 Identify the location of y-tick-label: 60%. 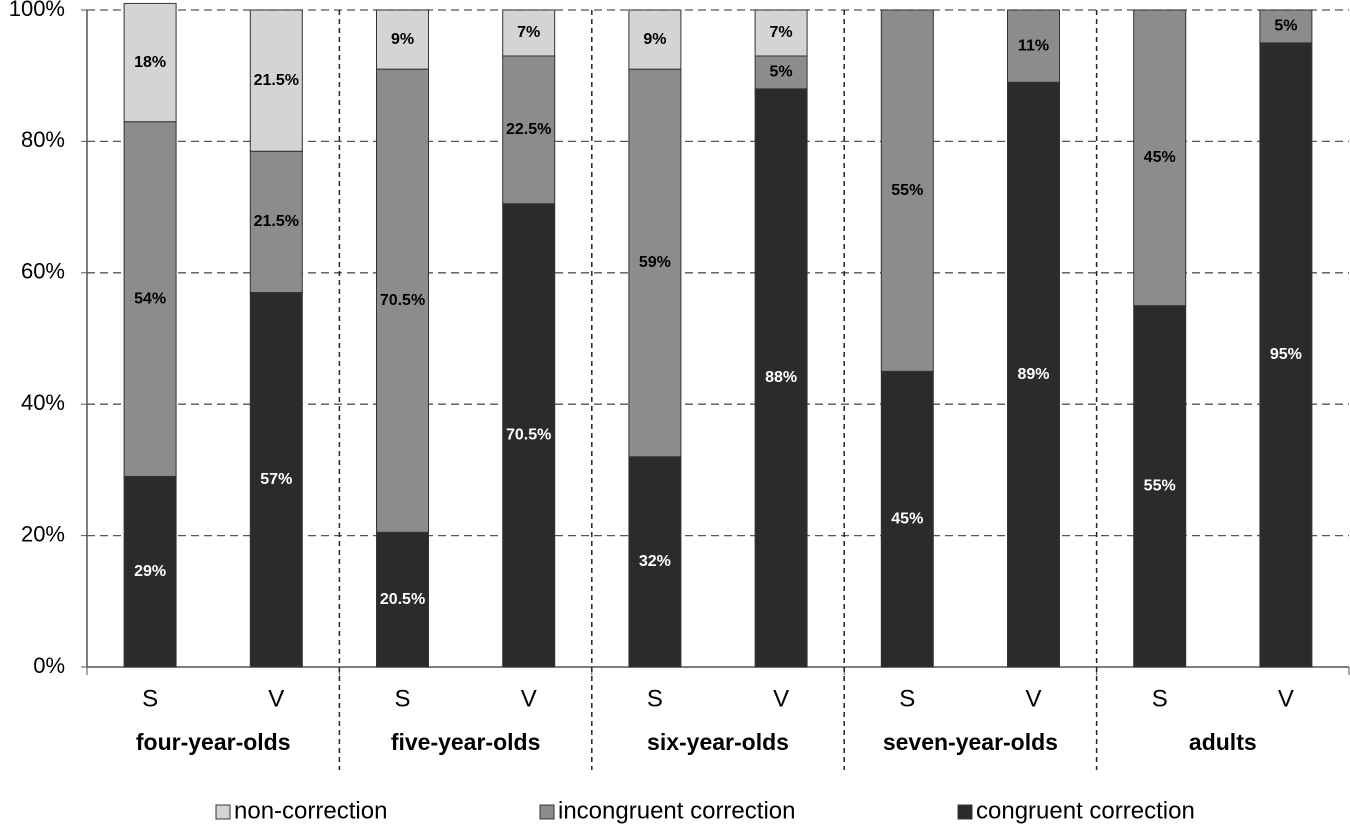
(43, 271).